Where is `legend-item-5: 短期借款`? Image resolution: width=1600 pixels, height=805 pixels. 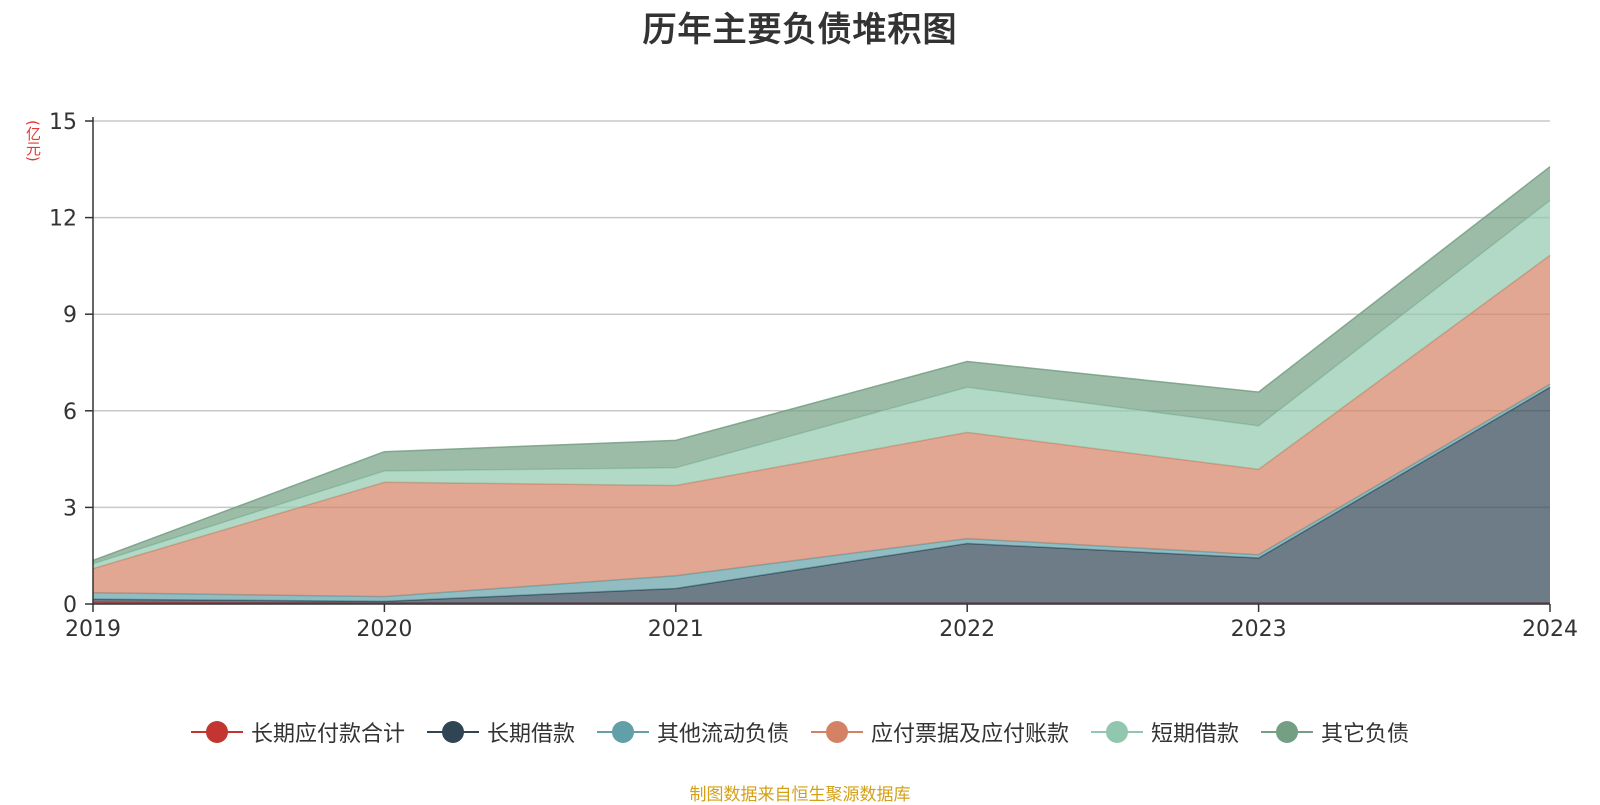
legend-item-5: 短期借款 is located at coordinates (1165, 732).